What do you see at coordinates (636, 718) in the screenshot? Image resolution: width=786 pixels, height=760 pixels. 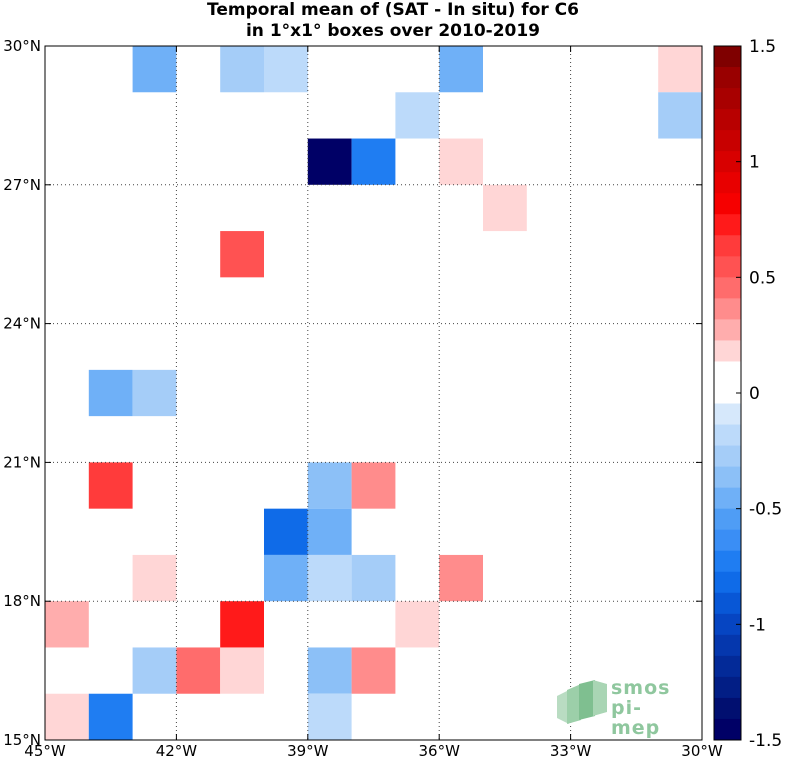 I see `logo-text-pi-mep: pi-mep` at bounding box center [636, 718].